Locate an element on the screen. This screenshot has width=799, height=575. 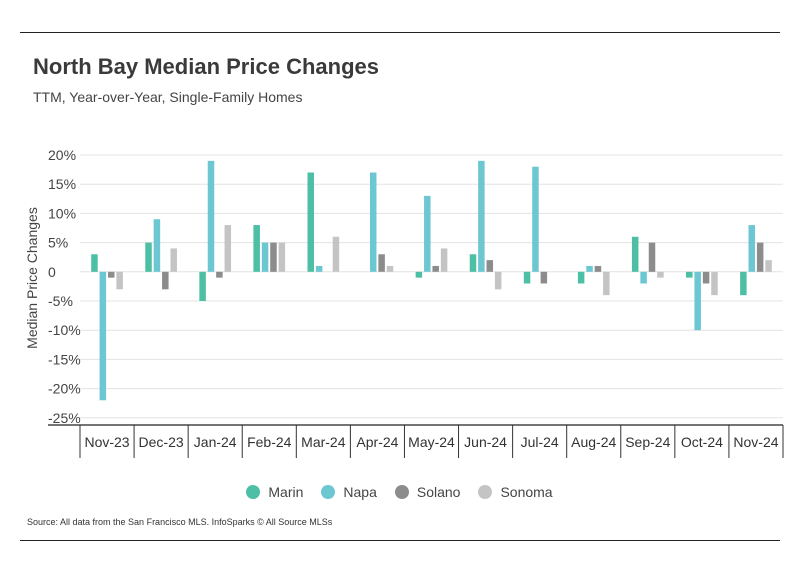
x-tick-label: Jan-24 is located at coordinates (215, 442).